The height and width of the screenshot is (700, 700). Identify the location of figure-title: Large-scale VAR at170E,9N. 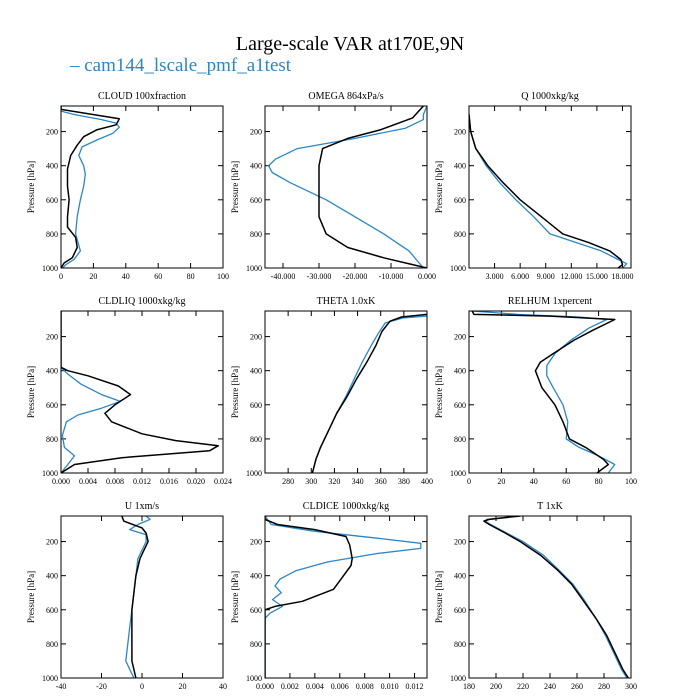
(350, 44).